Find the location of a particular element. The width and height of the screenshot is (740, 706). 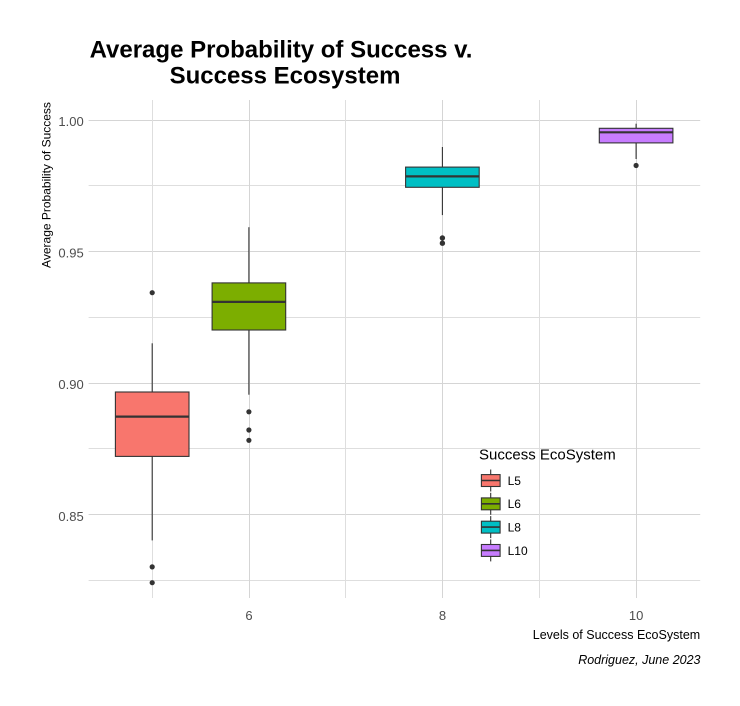

svg-text: L8 is located at coordinates (515, 528).